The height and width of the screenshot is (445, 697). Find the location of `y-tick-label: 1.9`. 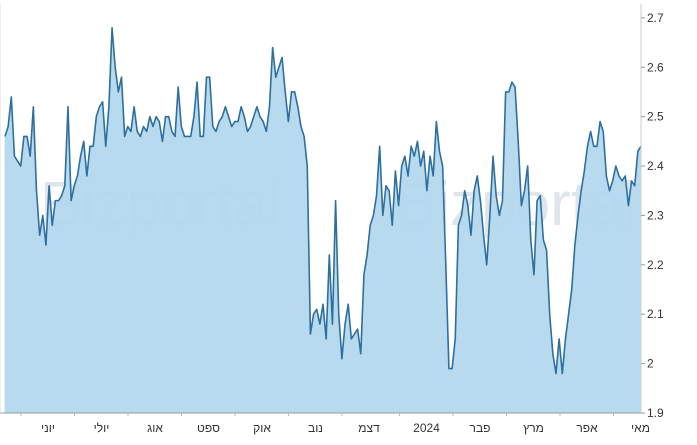

y-tick-label: 1.9 is located at coordinates (655, 413).